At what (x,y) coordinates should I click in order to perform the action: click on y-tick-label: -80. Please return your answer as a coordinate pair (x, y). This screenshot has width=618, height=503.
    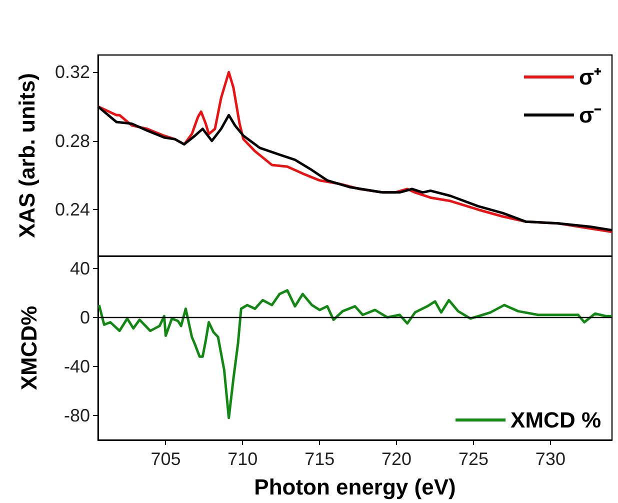
    Looking at the image, I should click on (77, 415).